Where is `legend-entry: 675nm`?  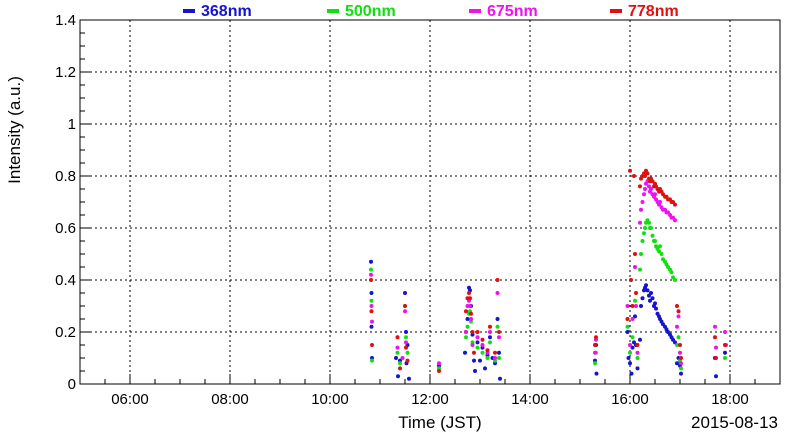
legend-entry: 675nm is located at coordinates (503, 11).